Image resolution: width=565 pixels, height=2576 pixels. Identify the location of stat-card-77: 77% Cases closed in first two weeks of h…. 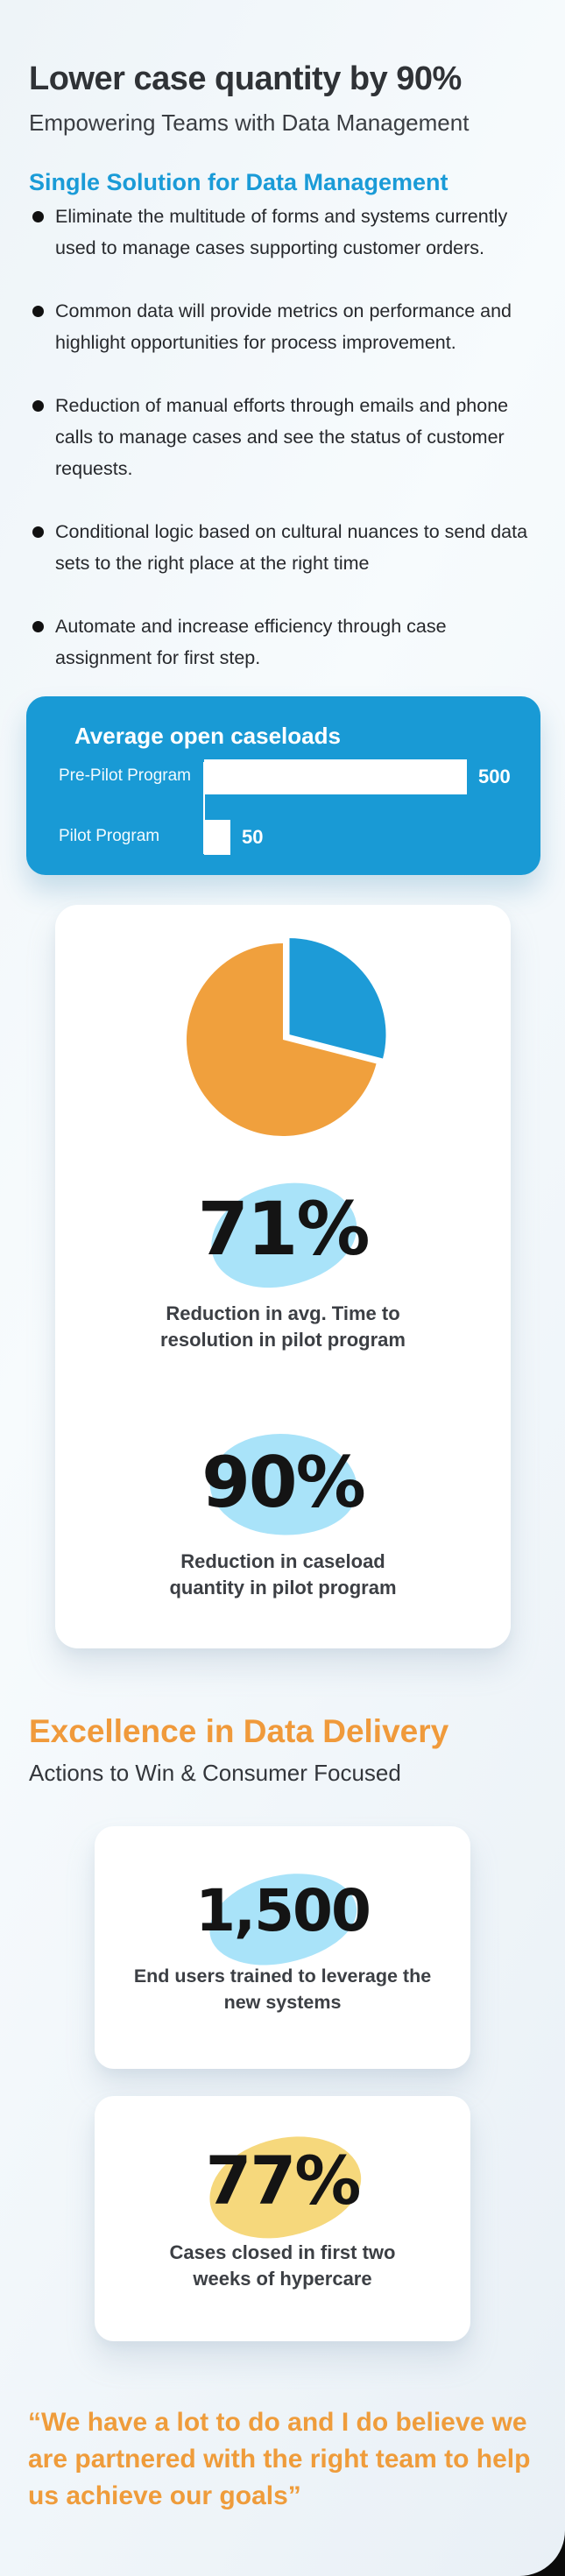
(282, 2218).